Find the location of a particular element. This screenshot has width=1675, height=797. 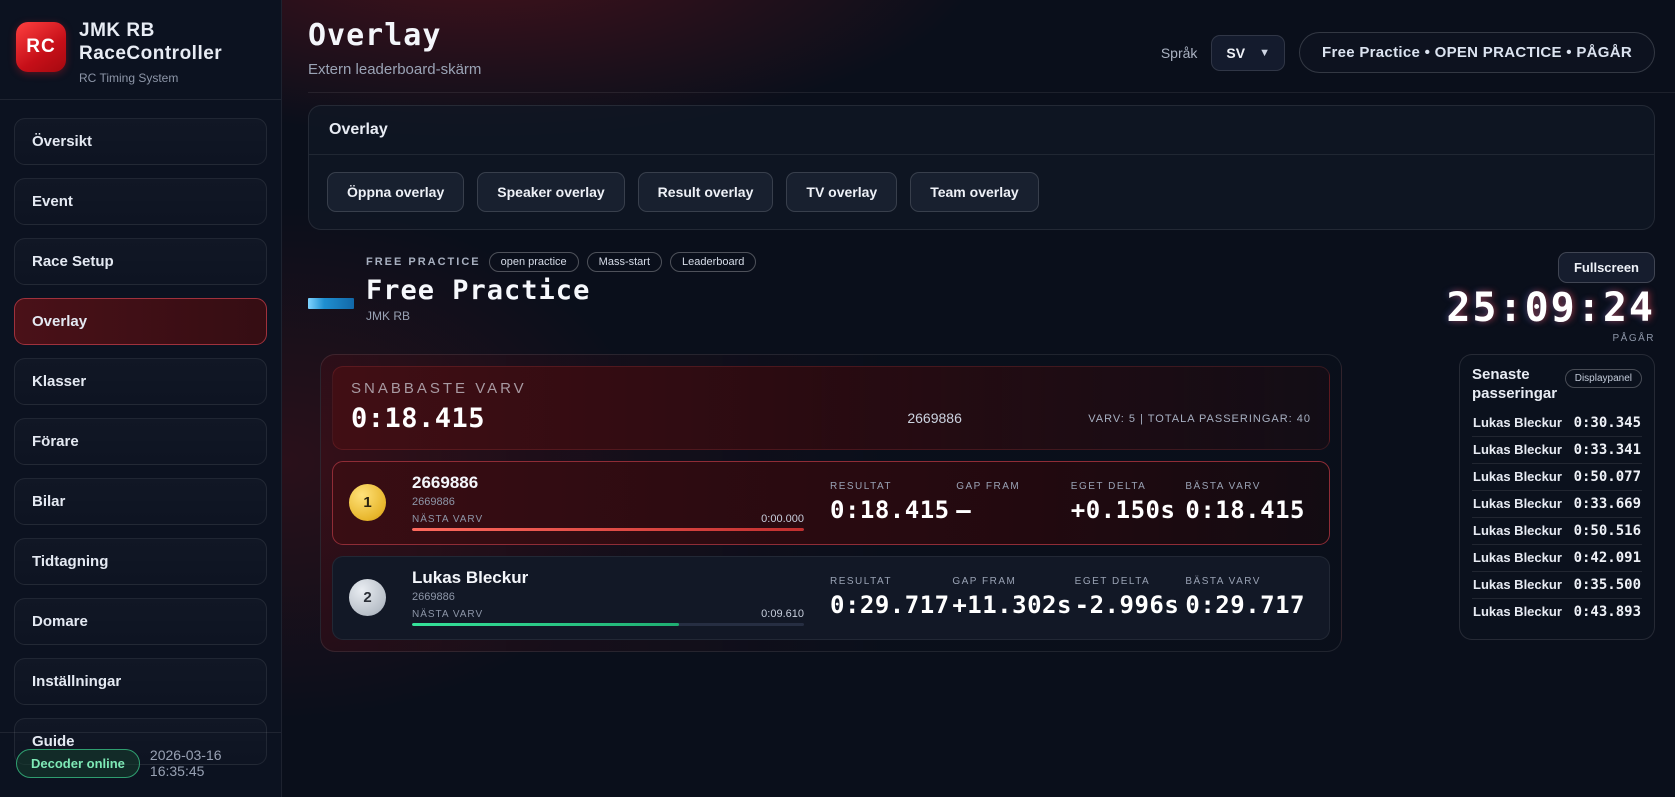

sidebar-item-overlay: Overlay is located at coordinates (140, 321).